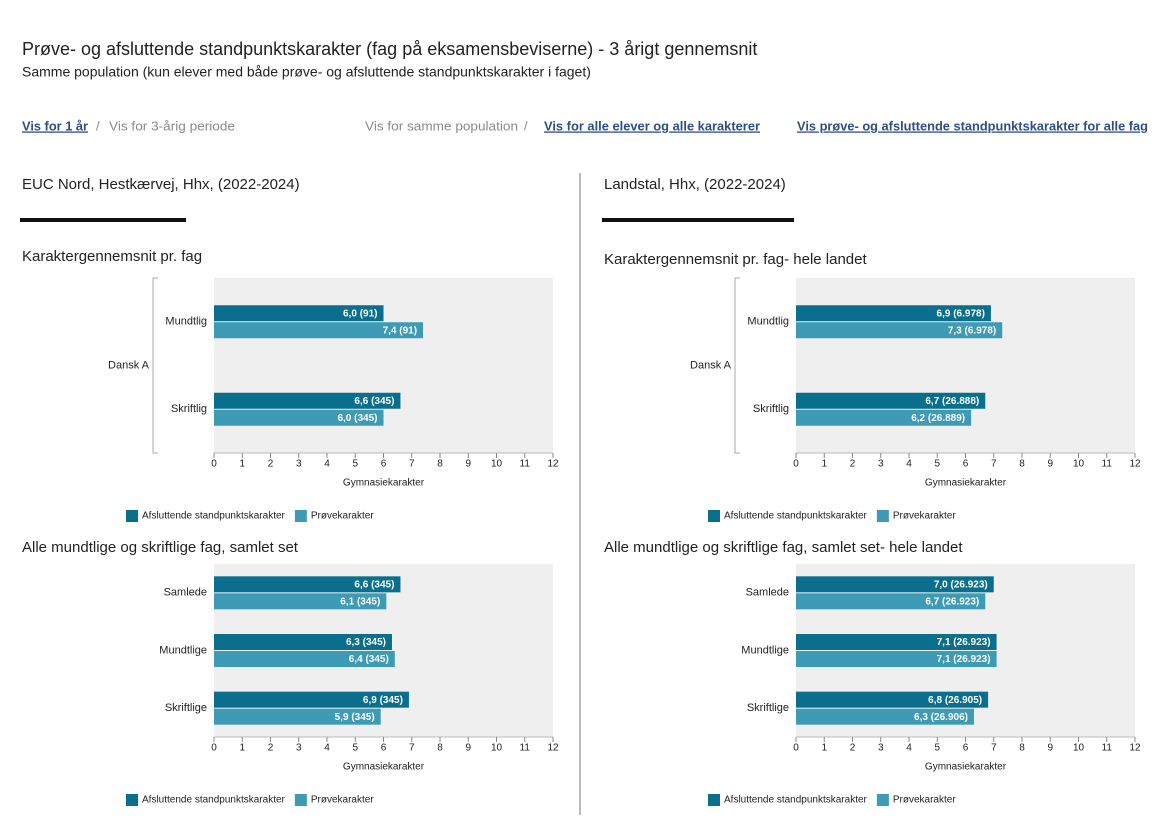 This screenshot has width=1152, height=820. What do you see at coordinates (357, 418) in the screenshot?
I see `bar-value-label: 6,0 (345)` at bounding box center [357, 418].